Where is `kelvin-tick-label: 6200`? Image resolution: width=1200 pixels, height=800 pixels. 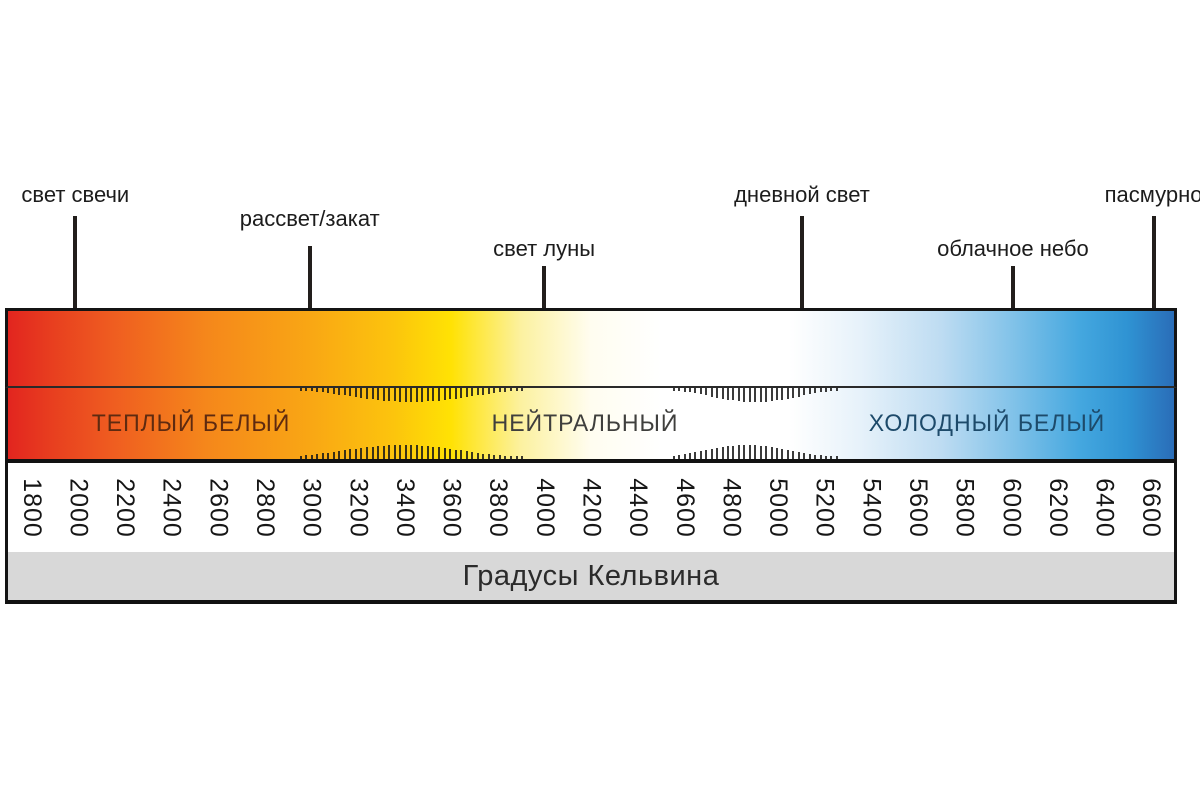 kelvin-tick-label: 6200 is located at coordinates (1057, 507).